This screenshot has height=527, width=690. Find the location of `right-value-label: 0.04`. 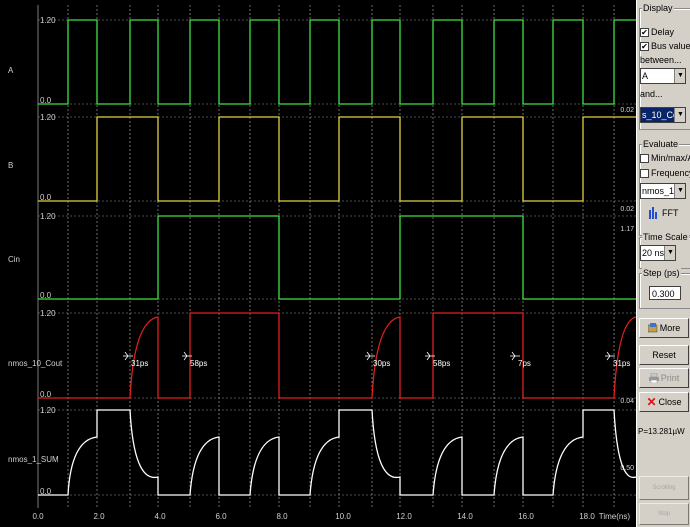

right-value-label: 0.04 is located at coordinates (627, 401).